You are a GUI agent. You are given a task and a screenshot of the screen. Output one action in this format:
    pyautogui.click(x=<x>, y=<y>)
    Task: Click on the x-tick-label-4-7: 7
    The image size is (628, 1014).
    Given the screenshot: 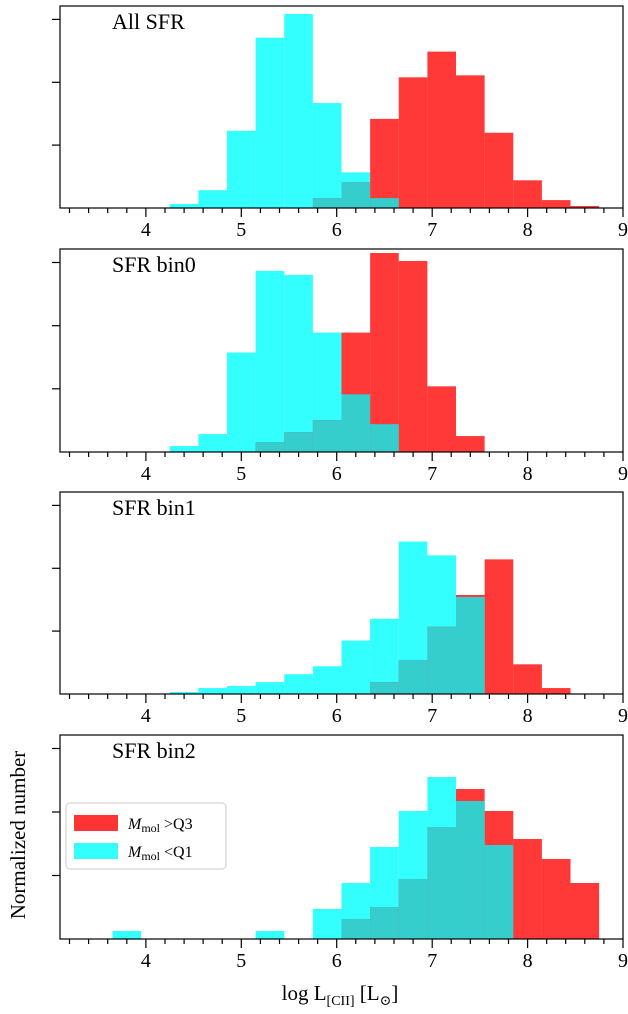 What is the action you would take?
    pyautogui.click(x=432, y=961)
    